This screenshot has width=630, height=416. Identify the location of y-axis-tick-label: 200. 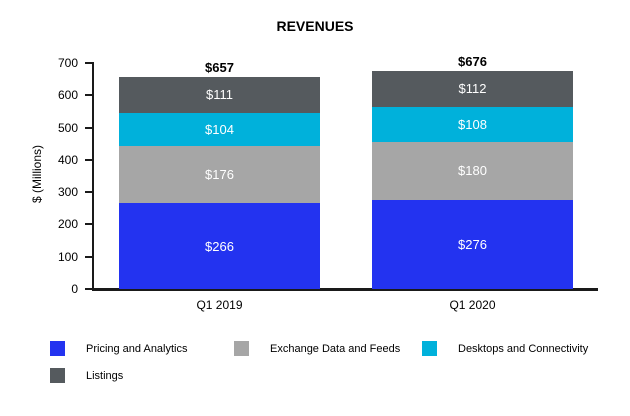
(67, 224).